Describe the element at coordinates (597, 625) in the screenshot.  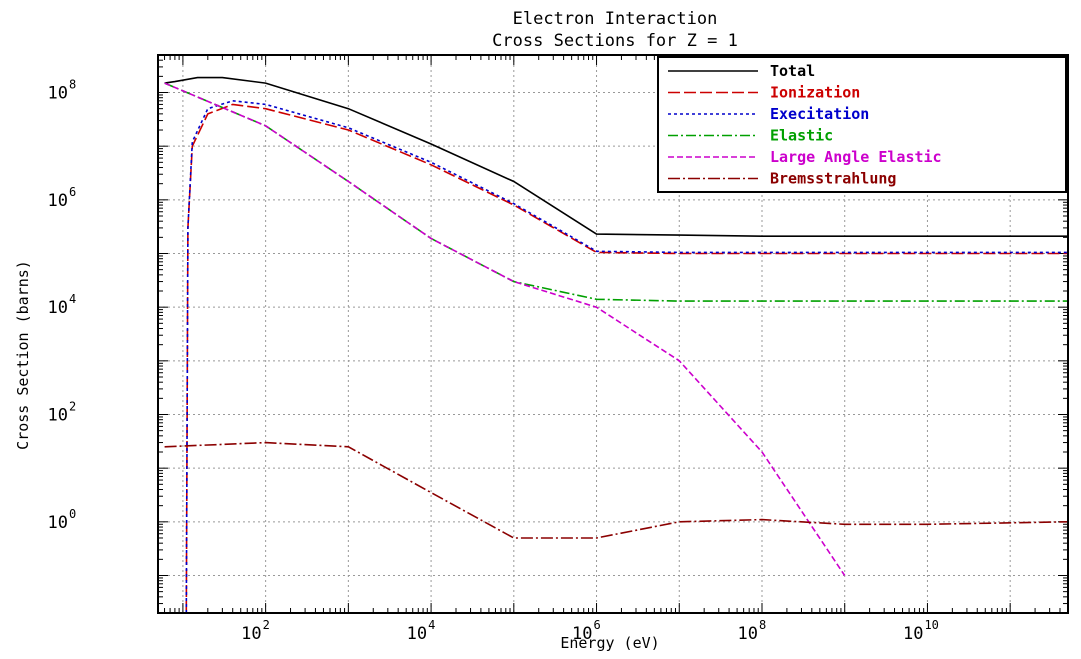
I see `x-tick-exponent: 6` at that location.